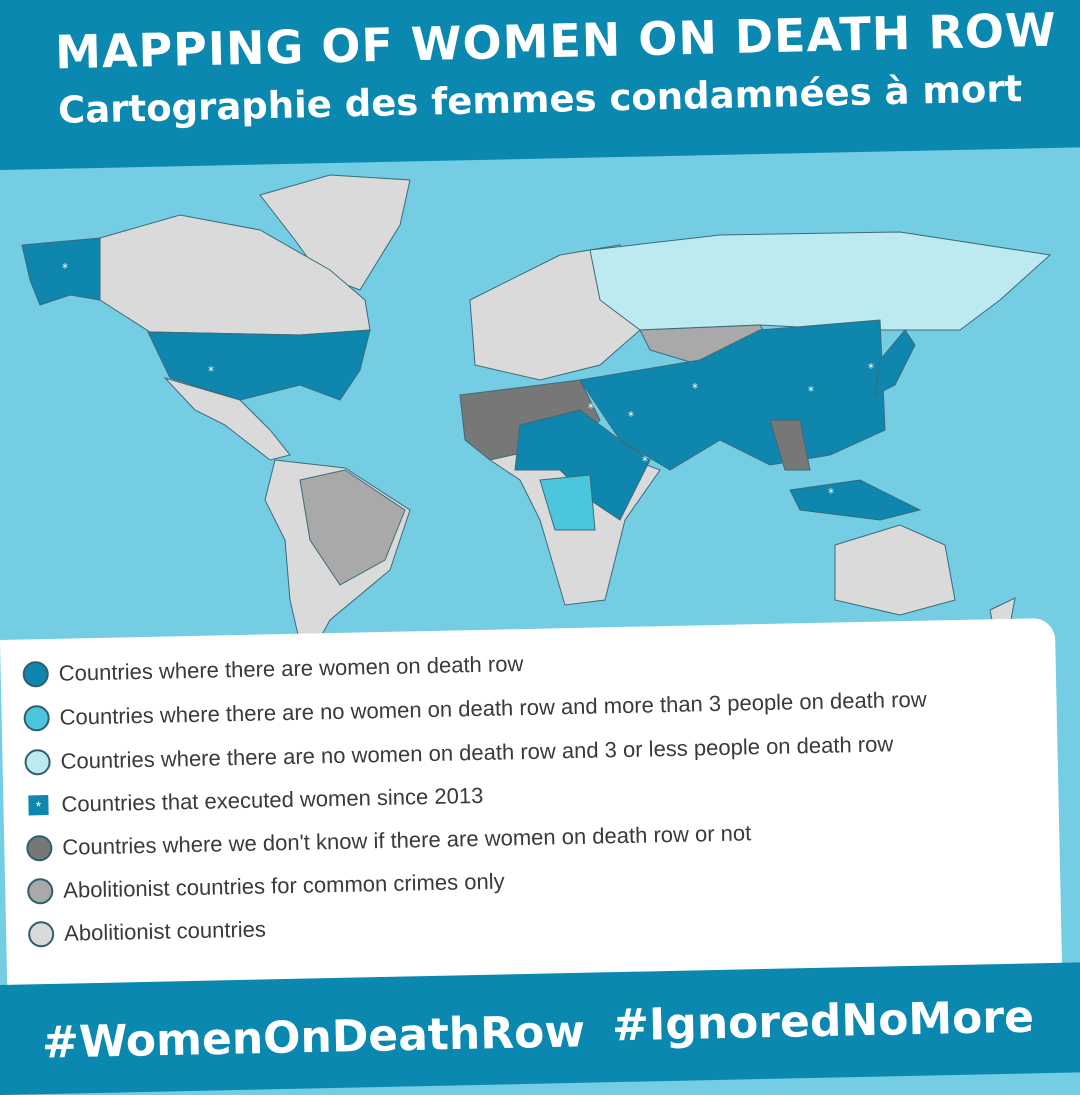 This screenshot has height=1095, width=1080. What do you see at coordinates (556, 41) in the screenshot?
I see `page-title: MAPPING OF WOMEN ON DEATH ROW` at bounding box center [556, 41].